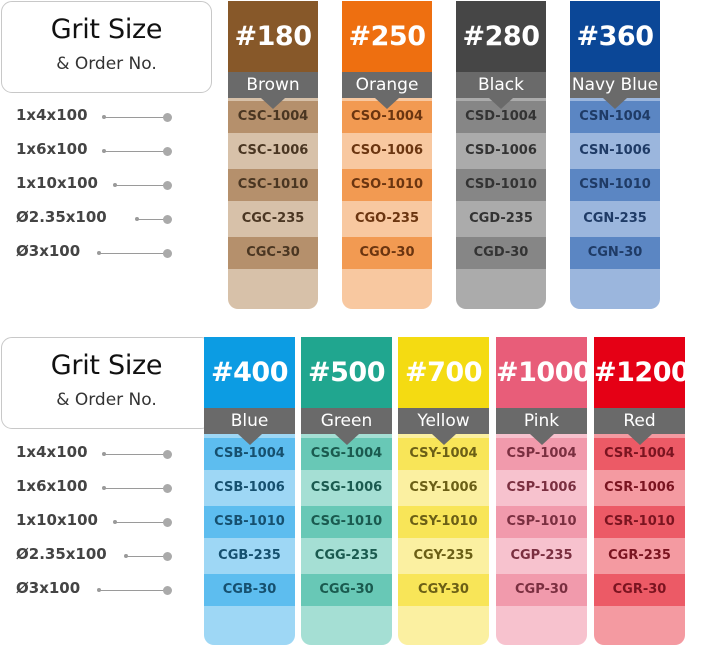 This screenshot has height=649, width=701. I want to click on order-code: CGR-235, so click(639, 555).